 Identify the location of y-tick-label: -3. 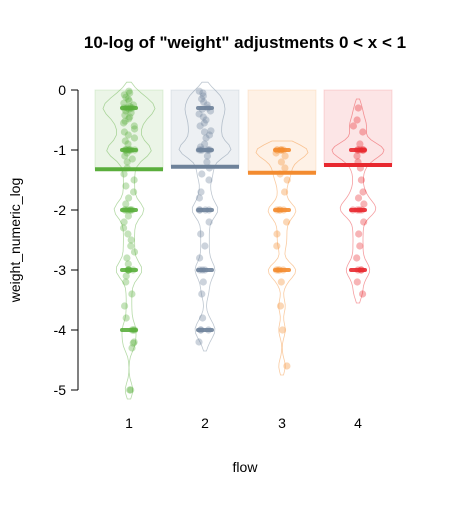
(60, 270).